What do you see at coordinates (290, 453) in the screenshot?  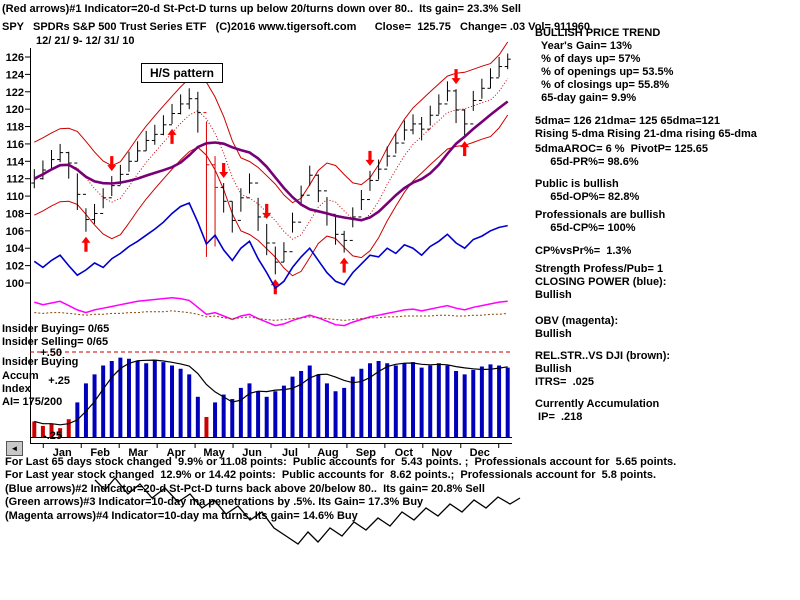 I see `svg-text: Jul` at bounding box center [290, 453].